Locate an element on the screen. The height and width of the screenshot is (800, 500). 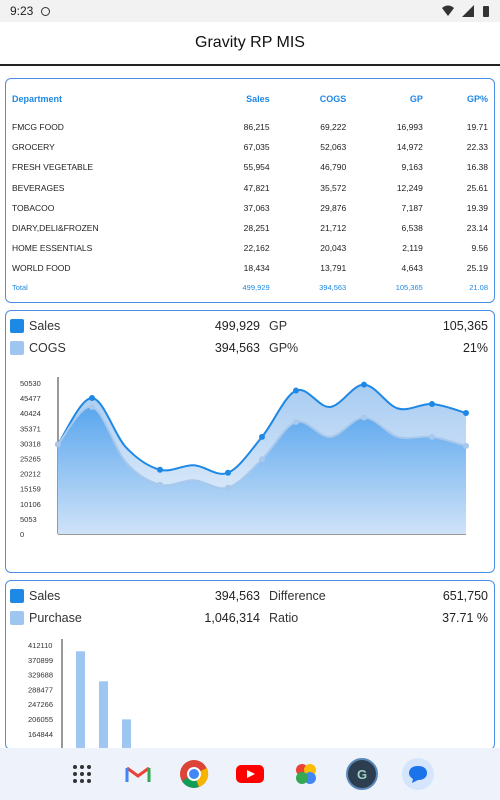
cell-sales: 28,251 is located at coordinates (256, 228).